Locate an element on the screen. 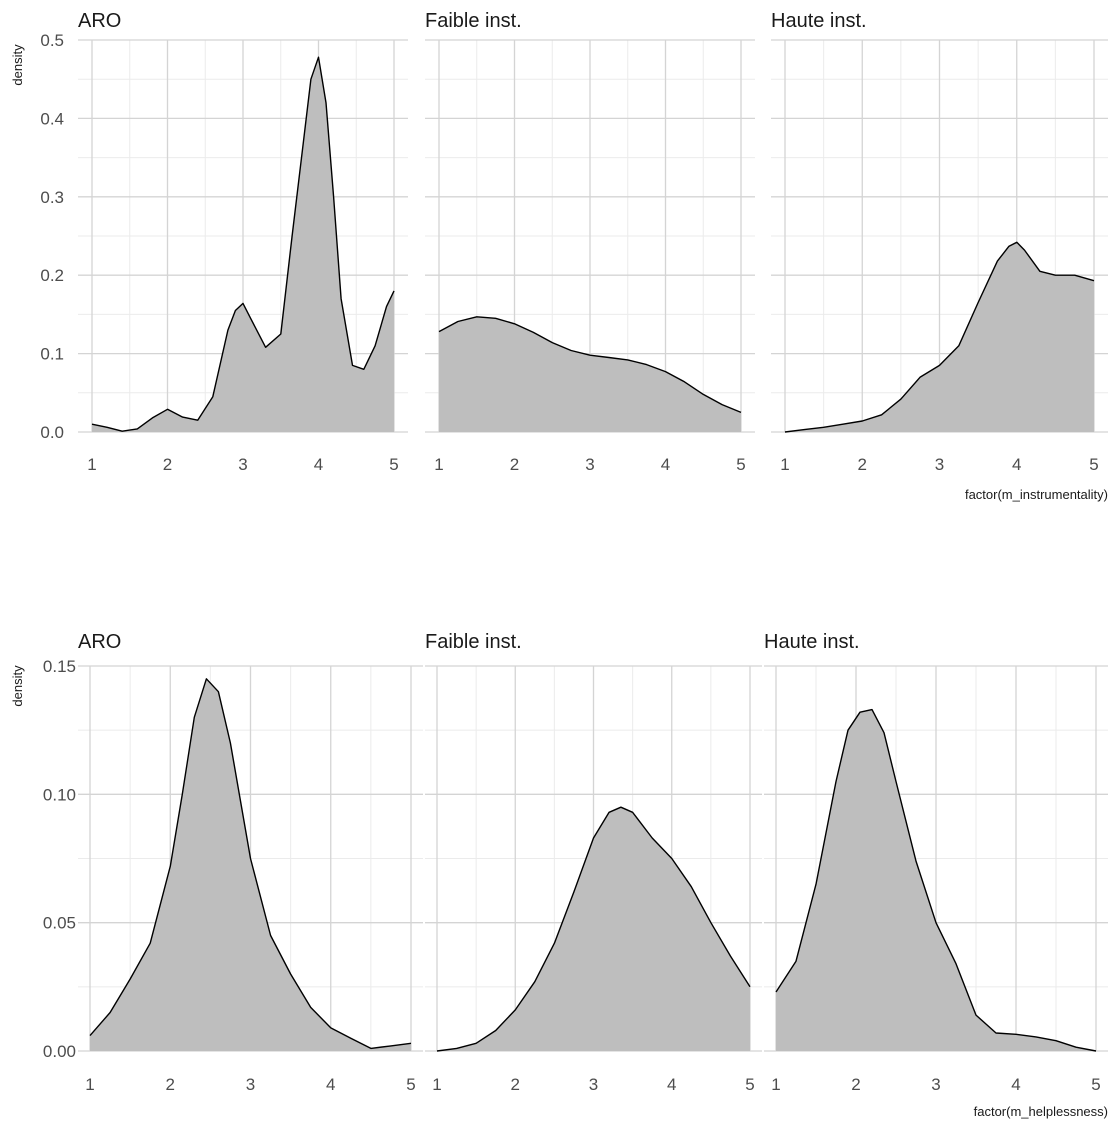 This screenshot has height=1124, width=1115. y-tick-label: 0.10 is located at coordinates (59, 794).